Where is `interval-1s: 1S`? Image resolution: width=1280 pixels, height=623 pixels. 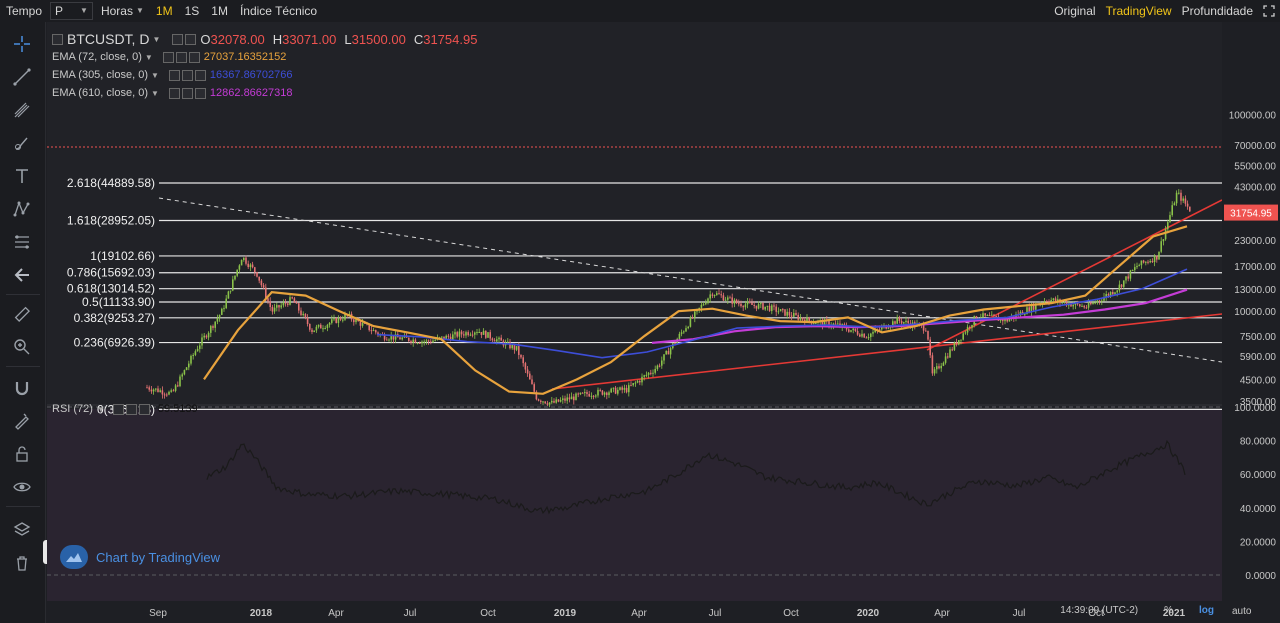
interval-1s: 1S is located at coordinates (192, 11).